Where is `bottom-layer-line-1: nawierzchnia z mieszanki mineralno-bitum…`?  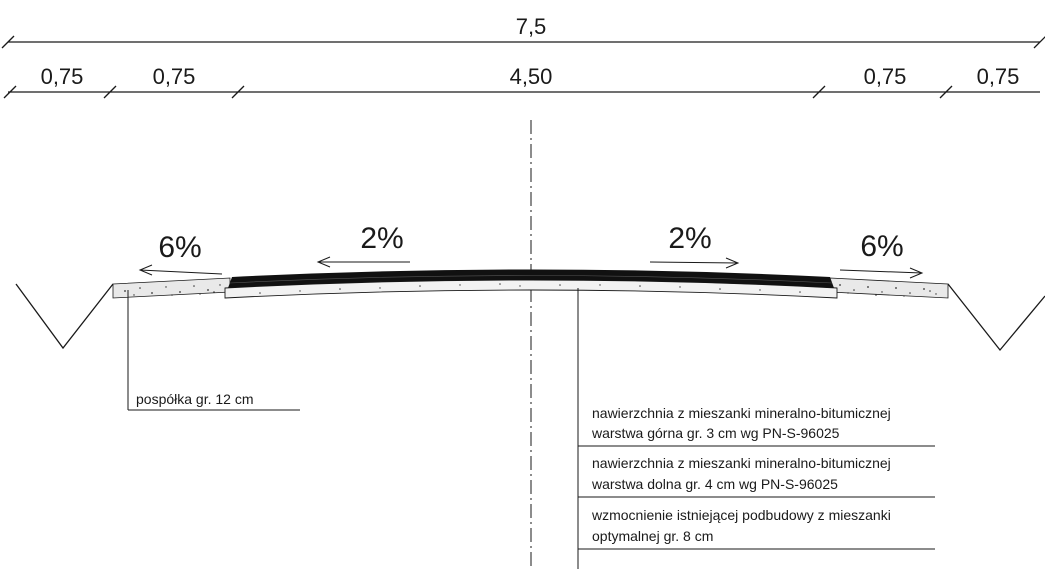
bottom-layer-line-1: nawierzchnia z mieszanki mineralno-bitum… is located at coordinates (741, 463).